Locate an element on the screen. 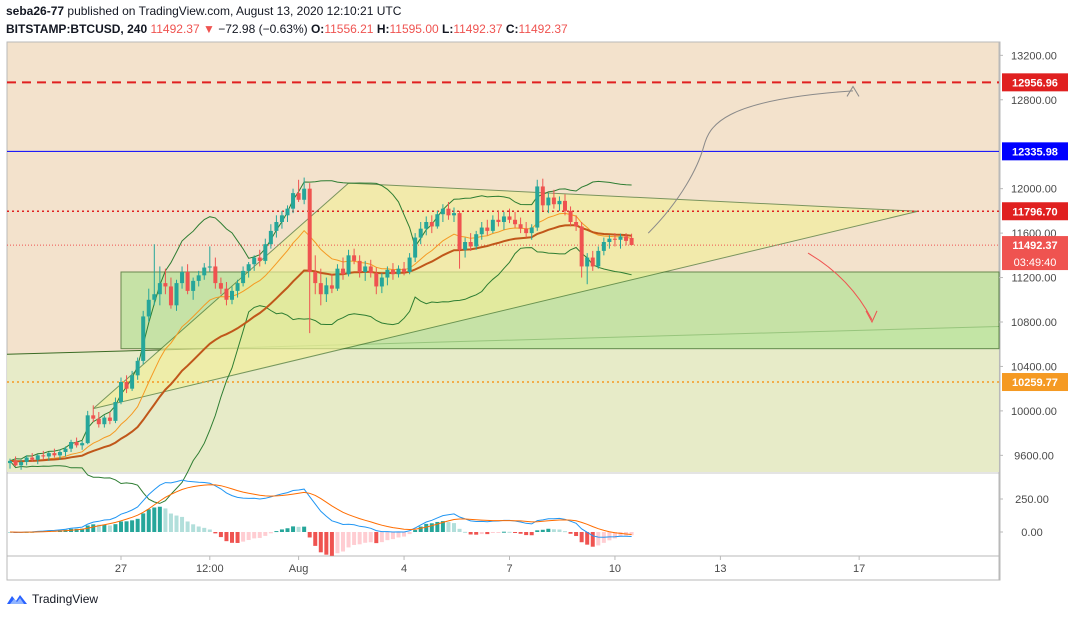  tradingview-logo: TradingView is located at coordinates (52, 599).